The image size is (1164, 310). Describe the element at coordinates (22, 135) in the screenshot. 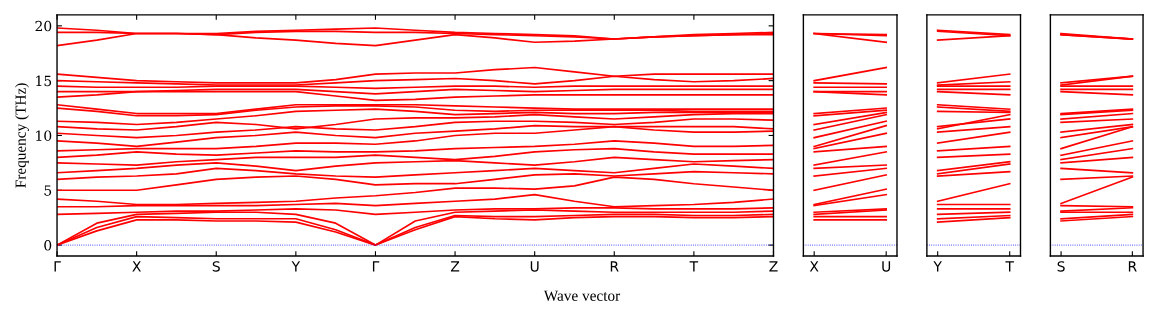

I see `y-axis-title: Frequency (THz)` at that location.